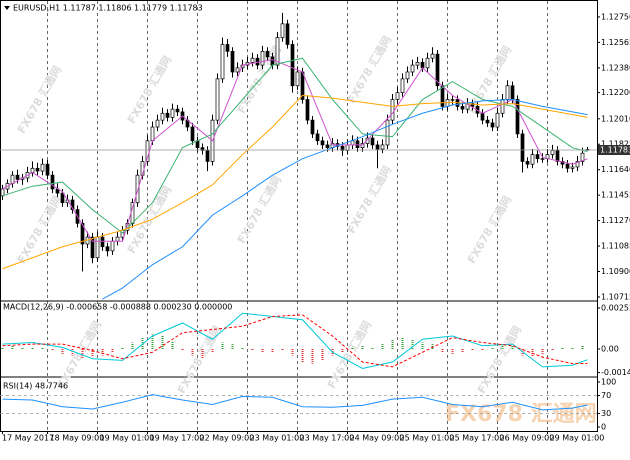  Describe the element at coordinates (327, 438) in the screenshot. I see `x-tick-label: 23 May 17:00` at that location.